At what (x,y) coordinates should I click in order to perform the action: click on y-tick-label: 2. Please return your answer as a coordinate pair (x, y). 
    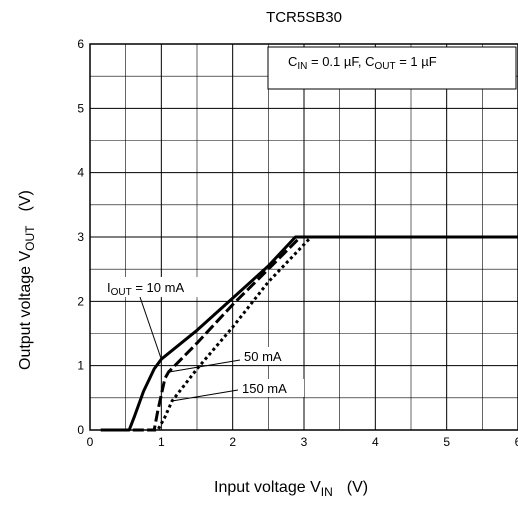
    Looking at the image, I should click on (80, 301).